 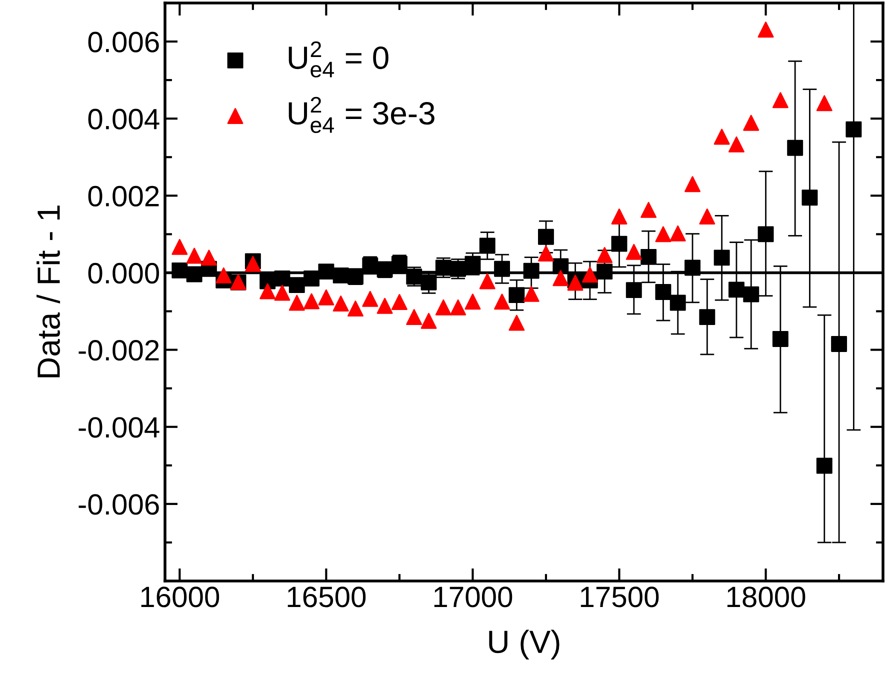 I want to click on x-tick-label: 17500, so click(x=619, y=597).